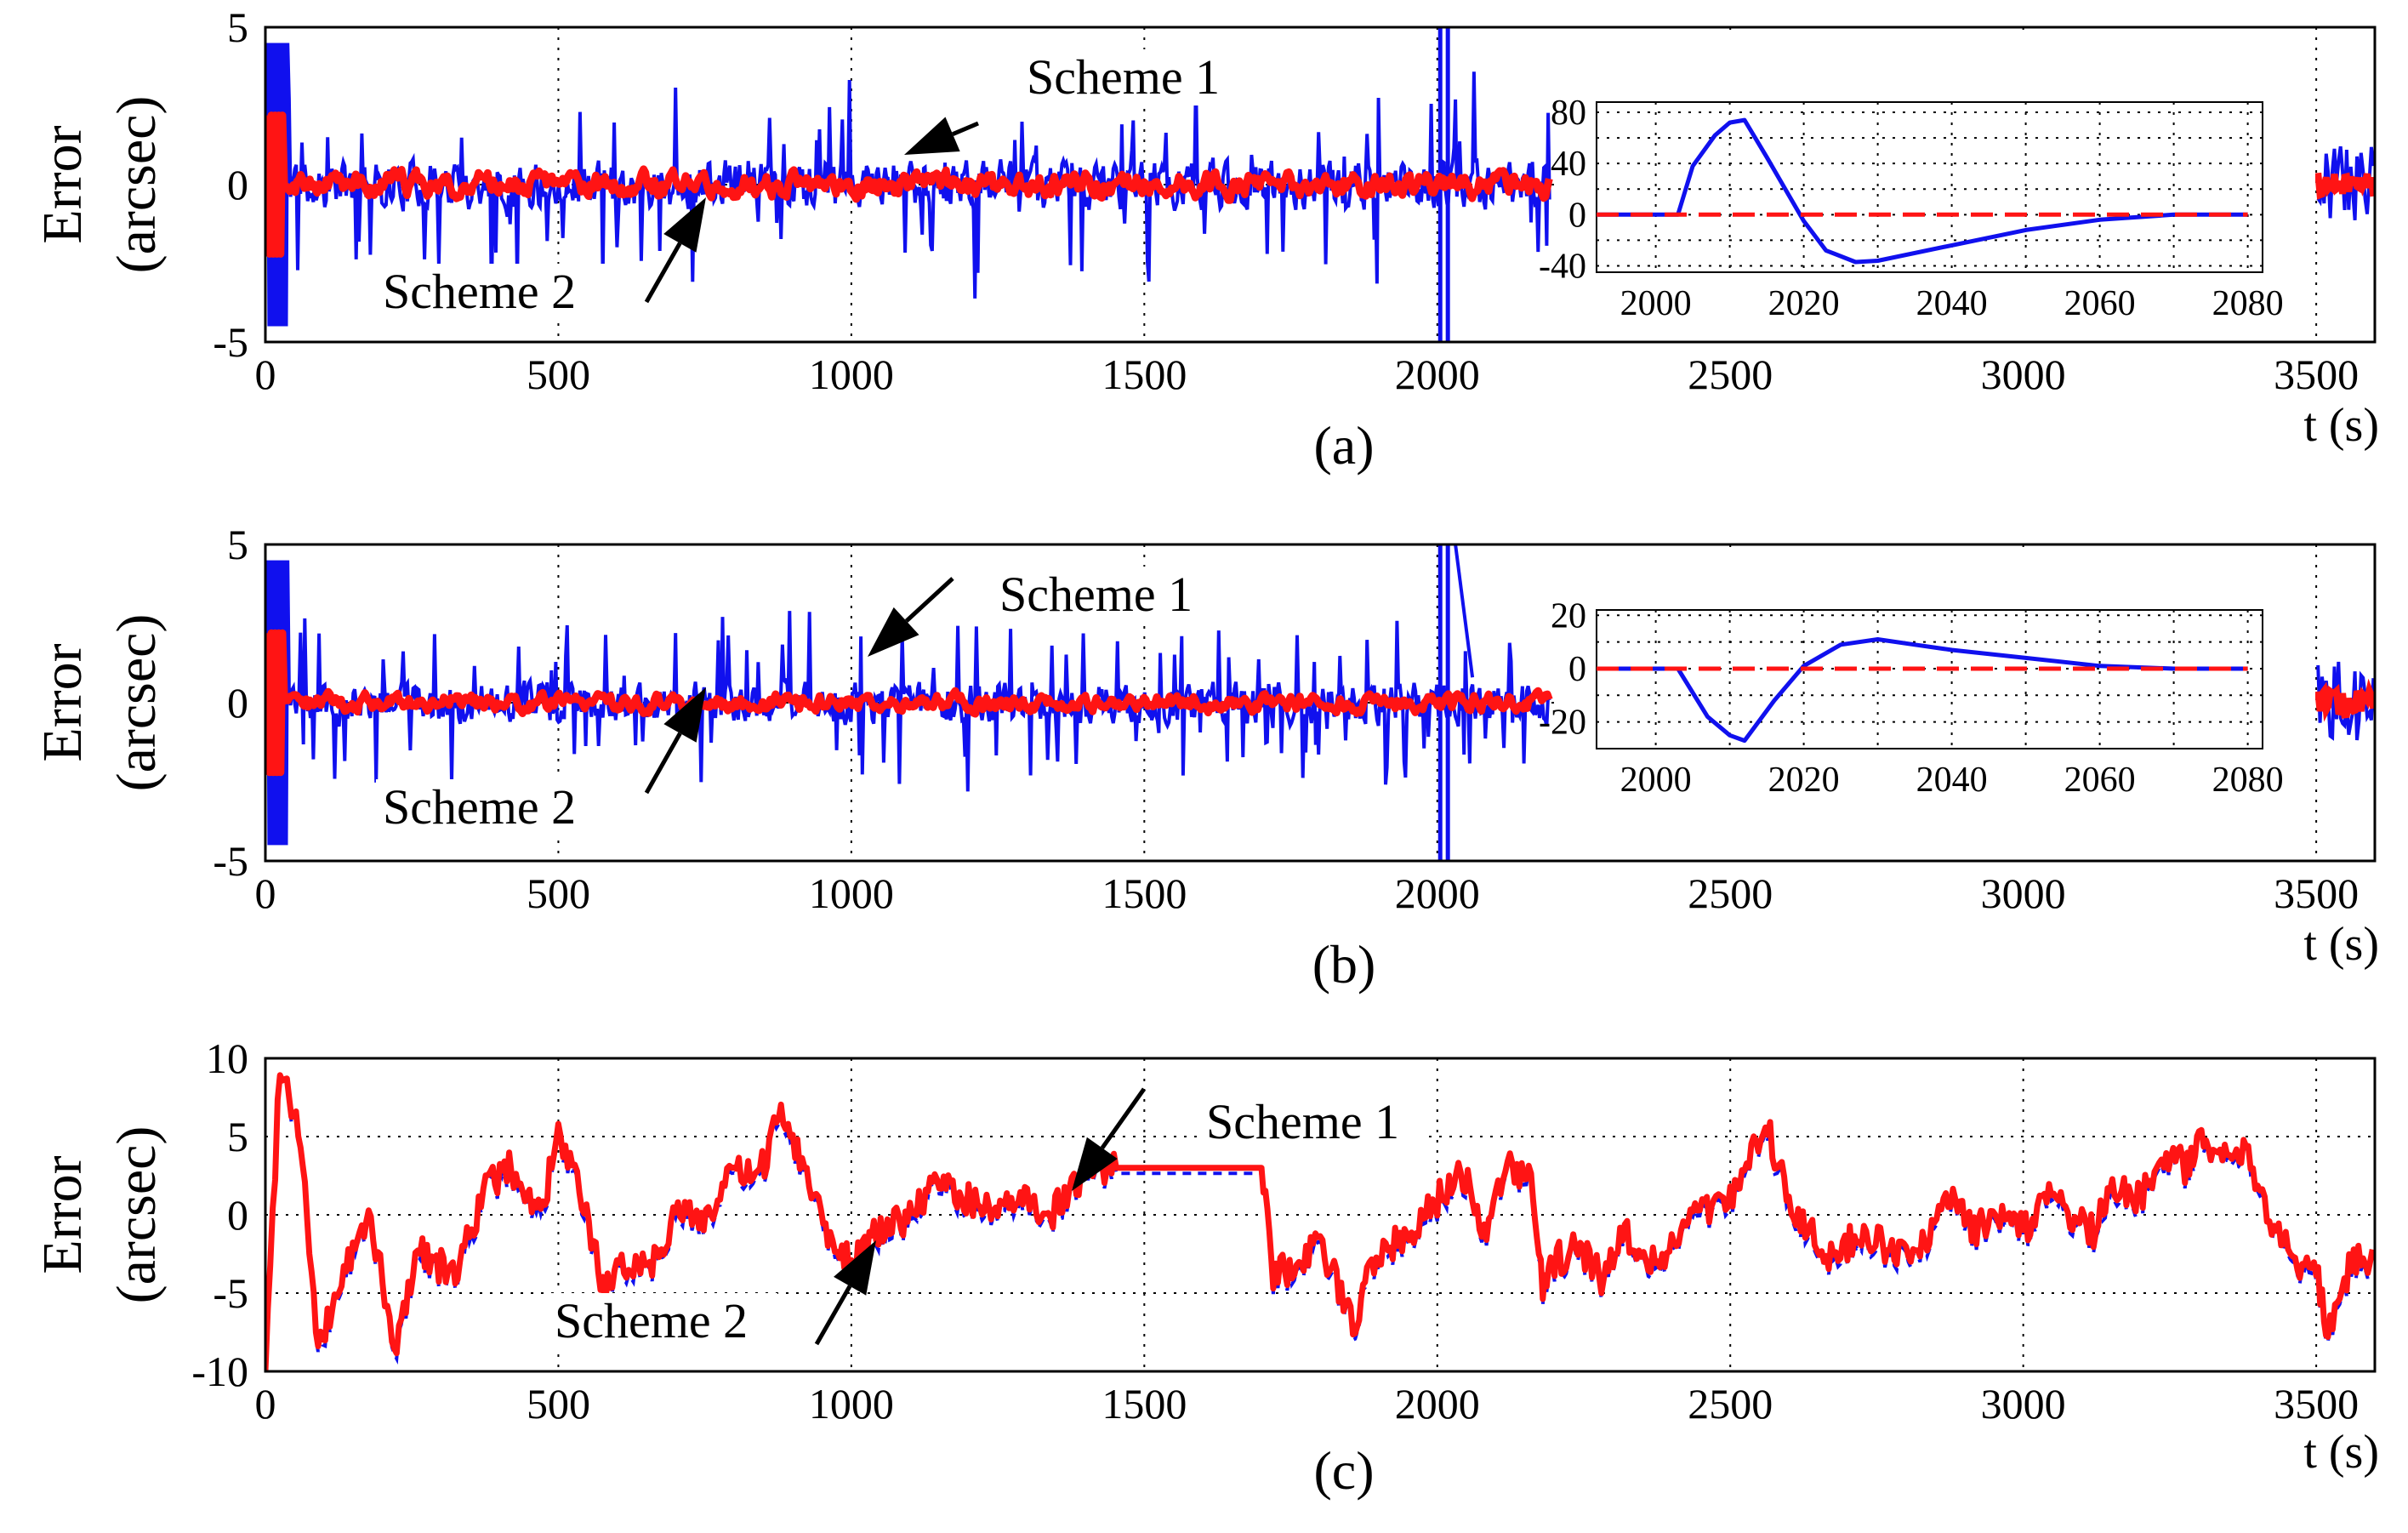  Describe the element at coordinates (238, 545) in the screenshot. I see `b-y-tick-label: 5` at that location.